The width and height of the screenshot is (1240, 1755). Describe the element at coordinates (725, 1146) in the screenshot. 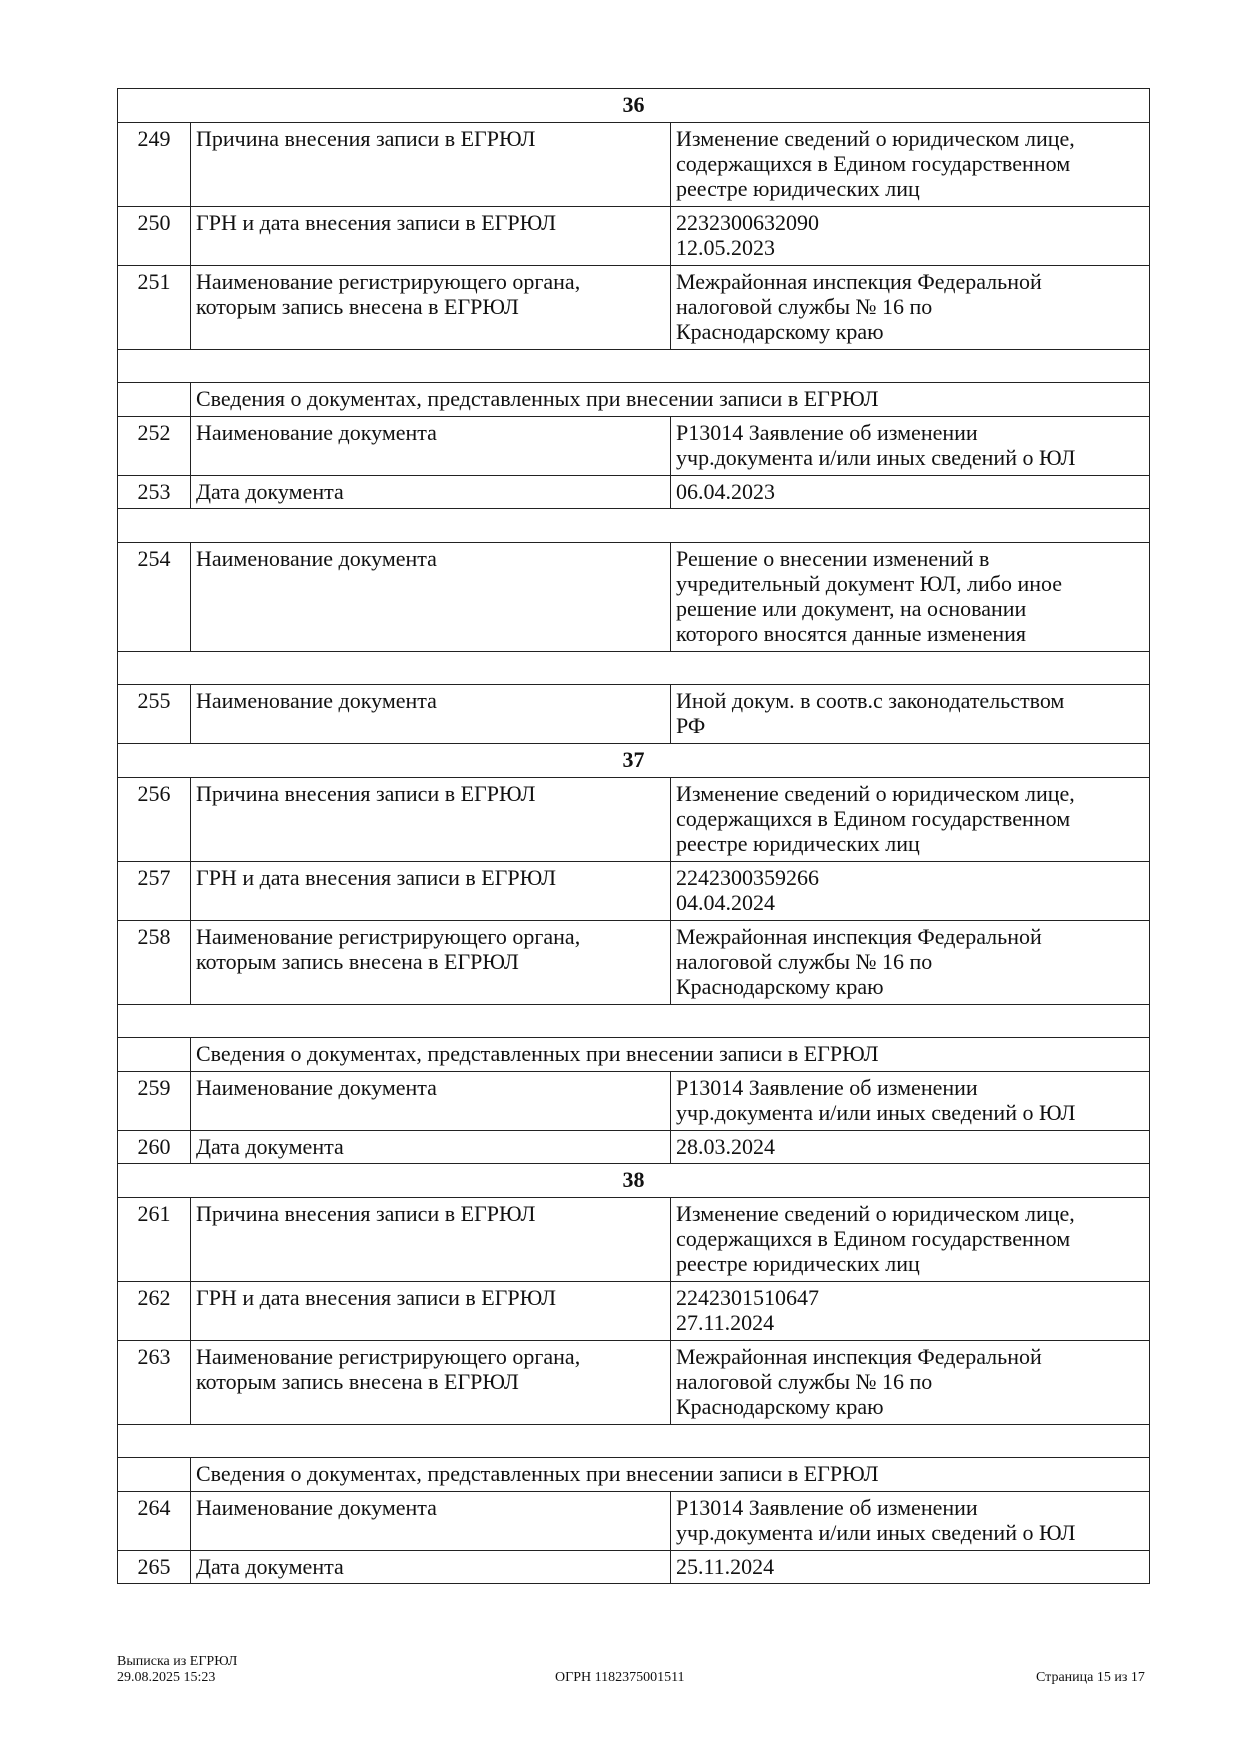

I see `value-line: 28.03.2024` at that location.